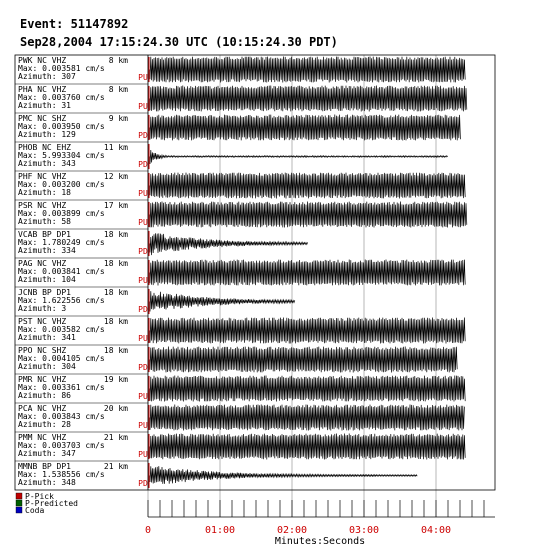 The image size is (550, 550). Describe the element at coordinates (364, 530) in the screenshot. I see `time-label: 03:00` at that location.